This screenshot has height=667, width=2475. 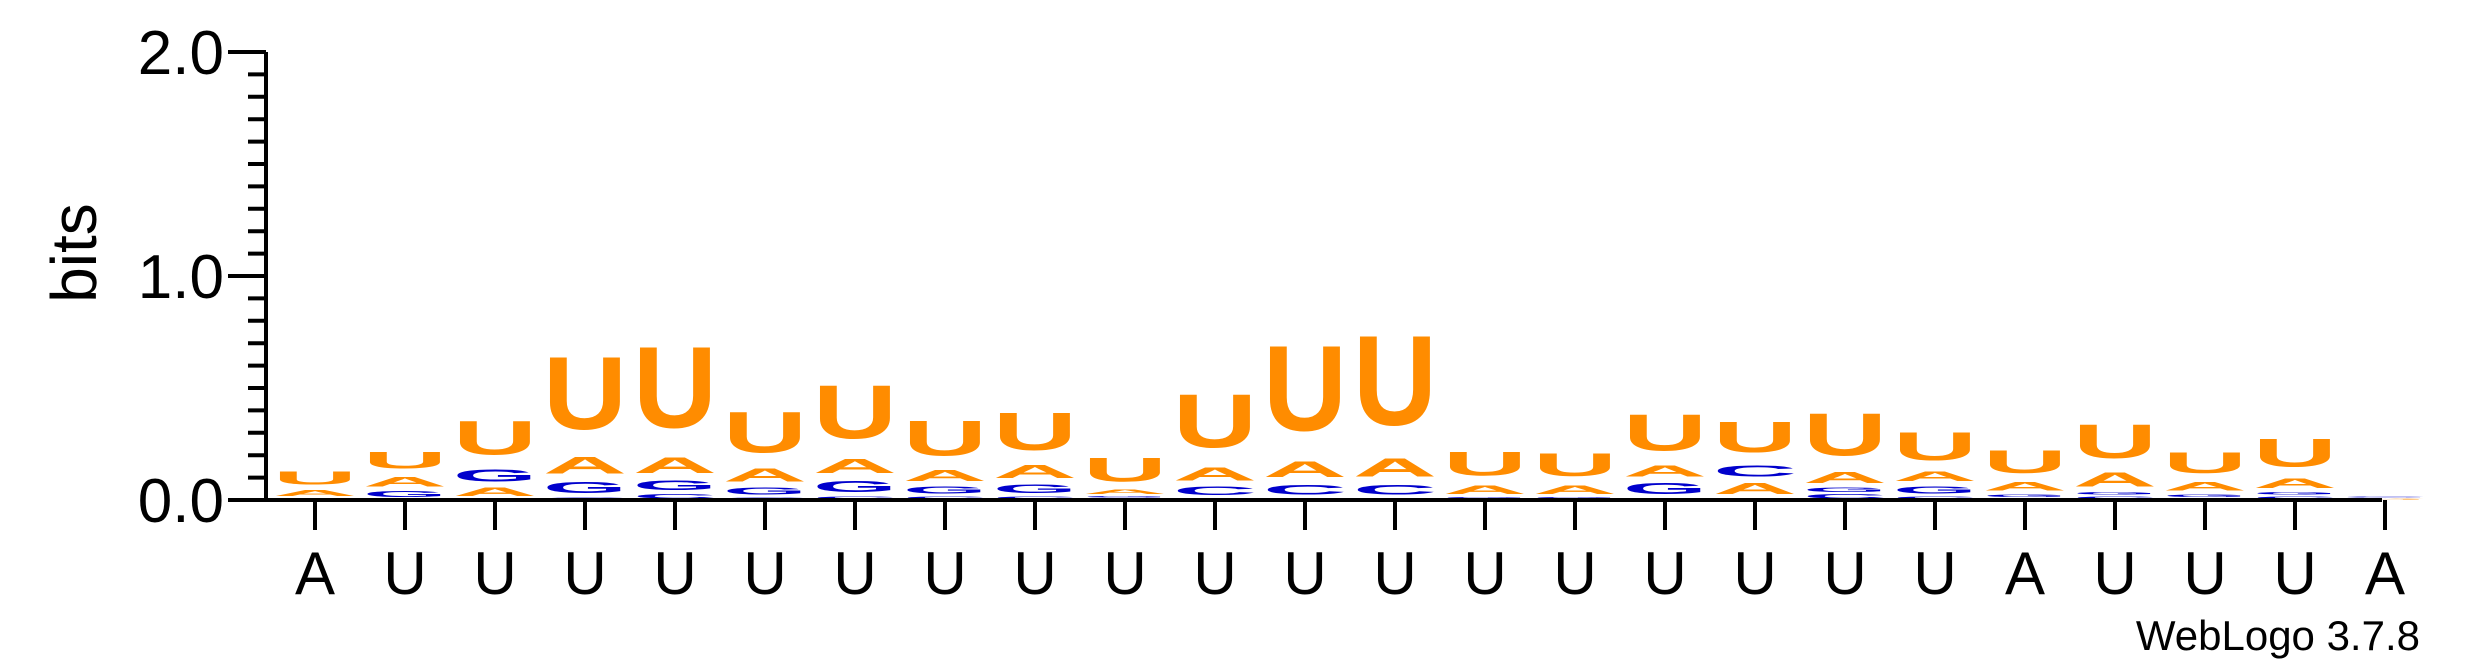 I want to click on y-tick-label: 1.0, so click(x=181, y=277).